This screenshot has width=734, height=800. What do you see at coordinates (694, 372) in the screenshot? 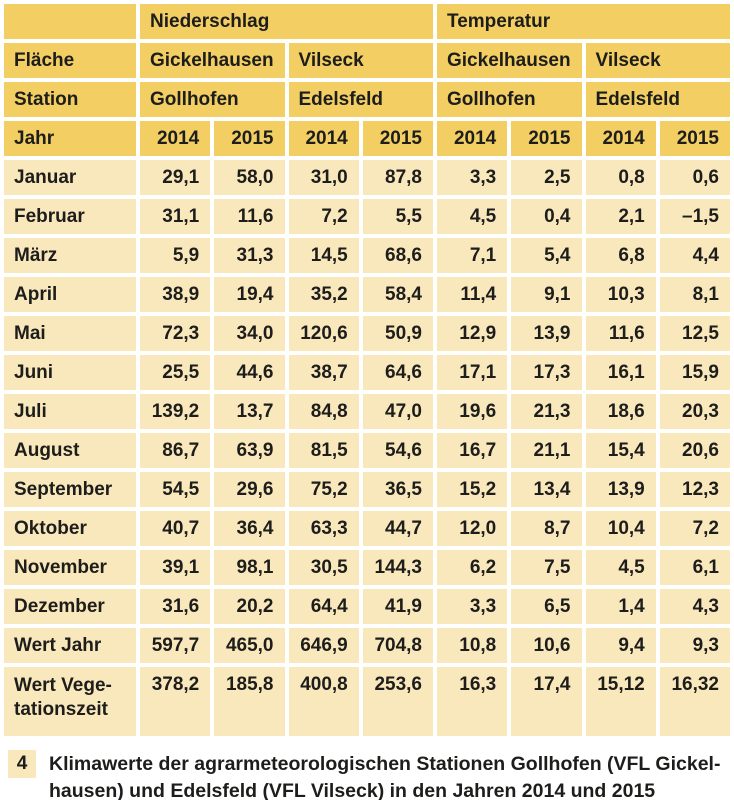
I see `value-cell: 15,9` at bounding box center [694, 372].